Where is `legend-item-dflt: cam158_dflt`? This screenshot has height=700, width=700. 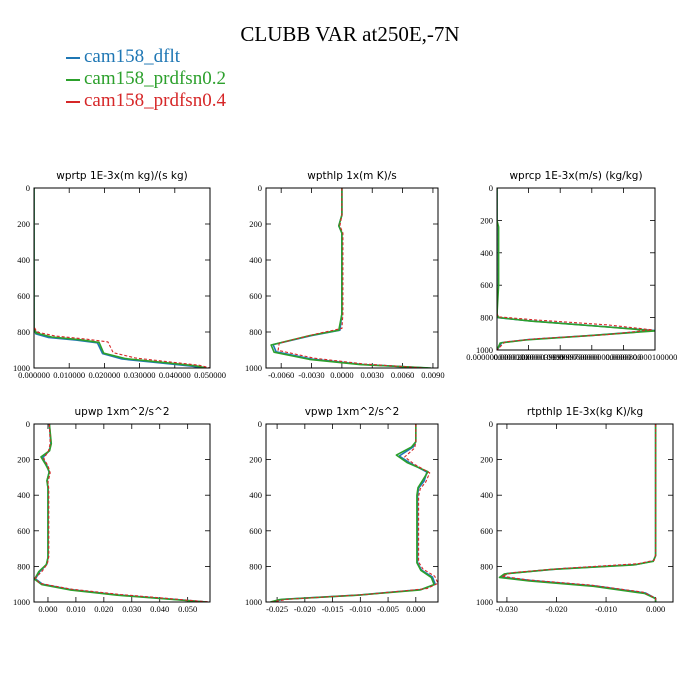
legend-item-dflt: cam158_dflt is located at coordinates (146, 57).